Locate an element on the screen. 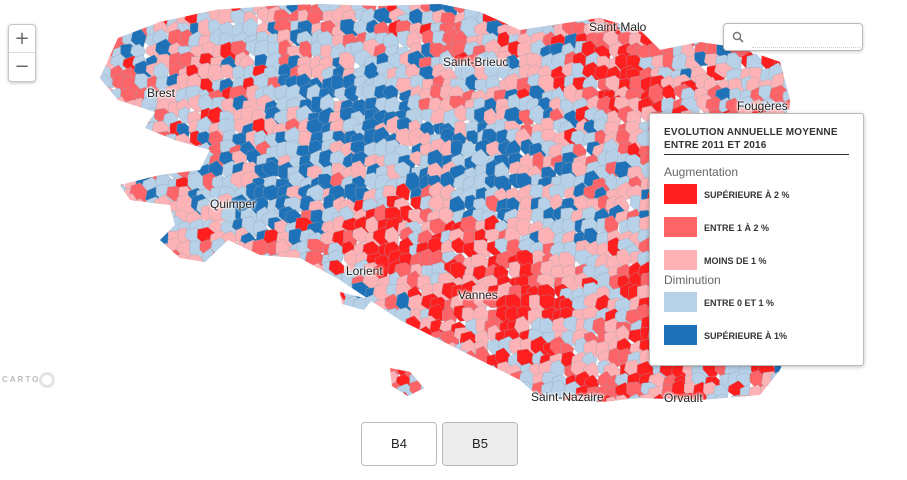 This screenshot has height=480, width=907. zoom-in-button: + is located at coordinates (22, 38).